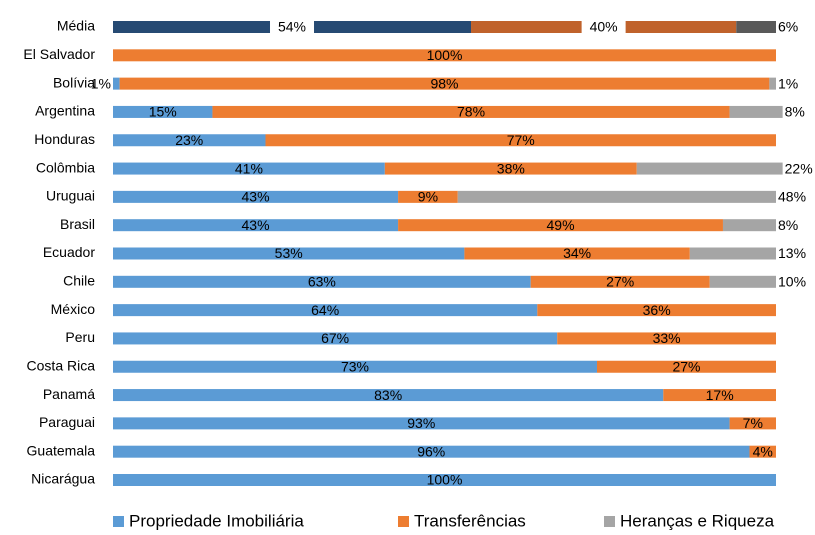  What do you see at coordinates (216, 520) in the screenshot?
I see `legend-label: Propriedade Imobiliária` at bounding box center [216, 520].